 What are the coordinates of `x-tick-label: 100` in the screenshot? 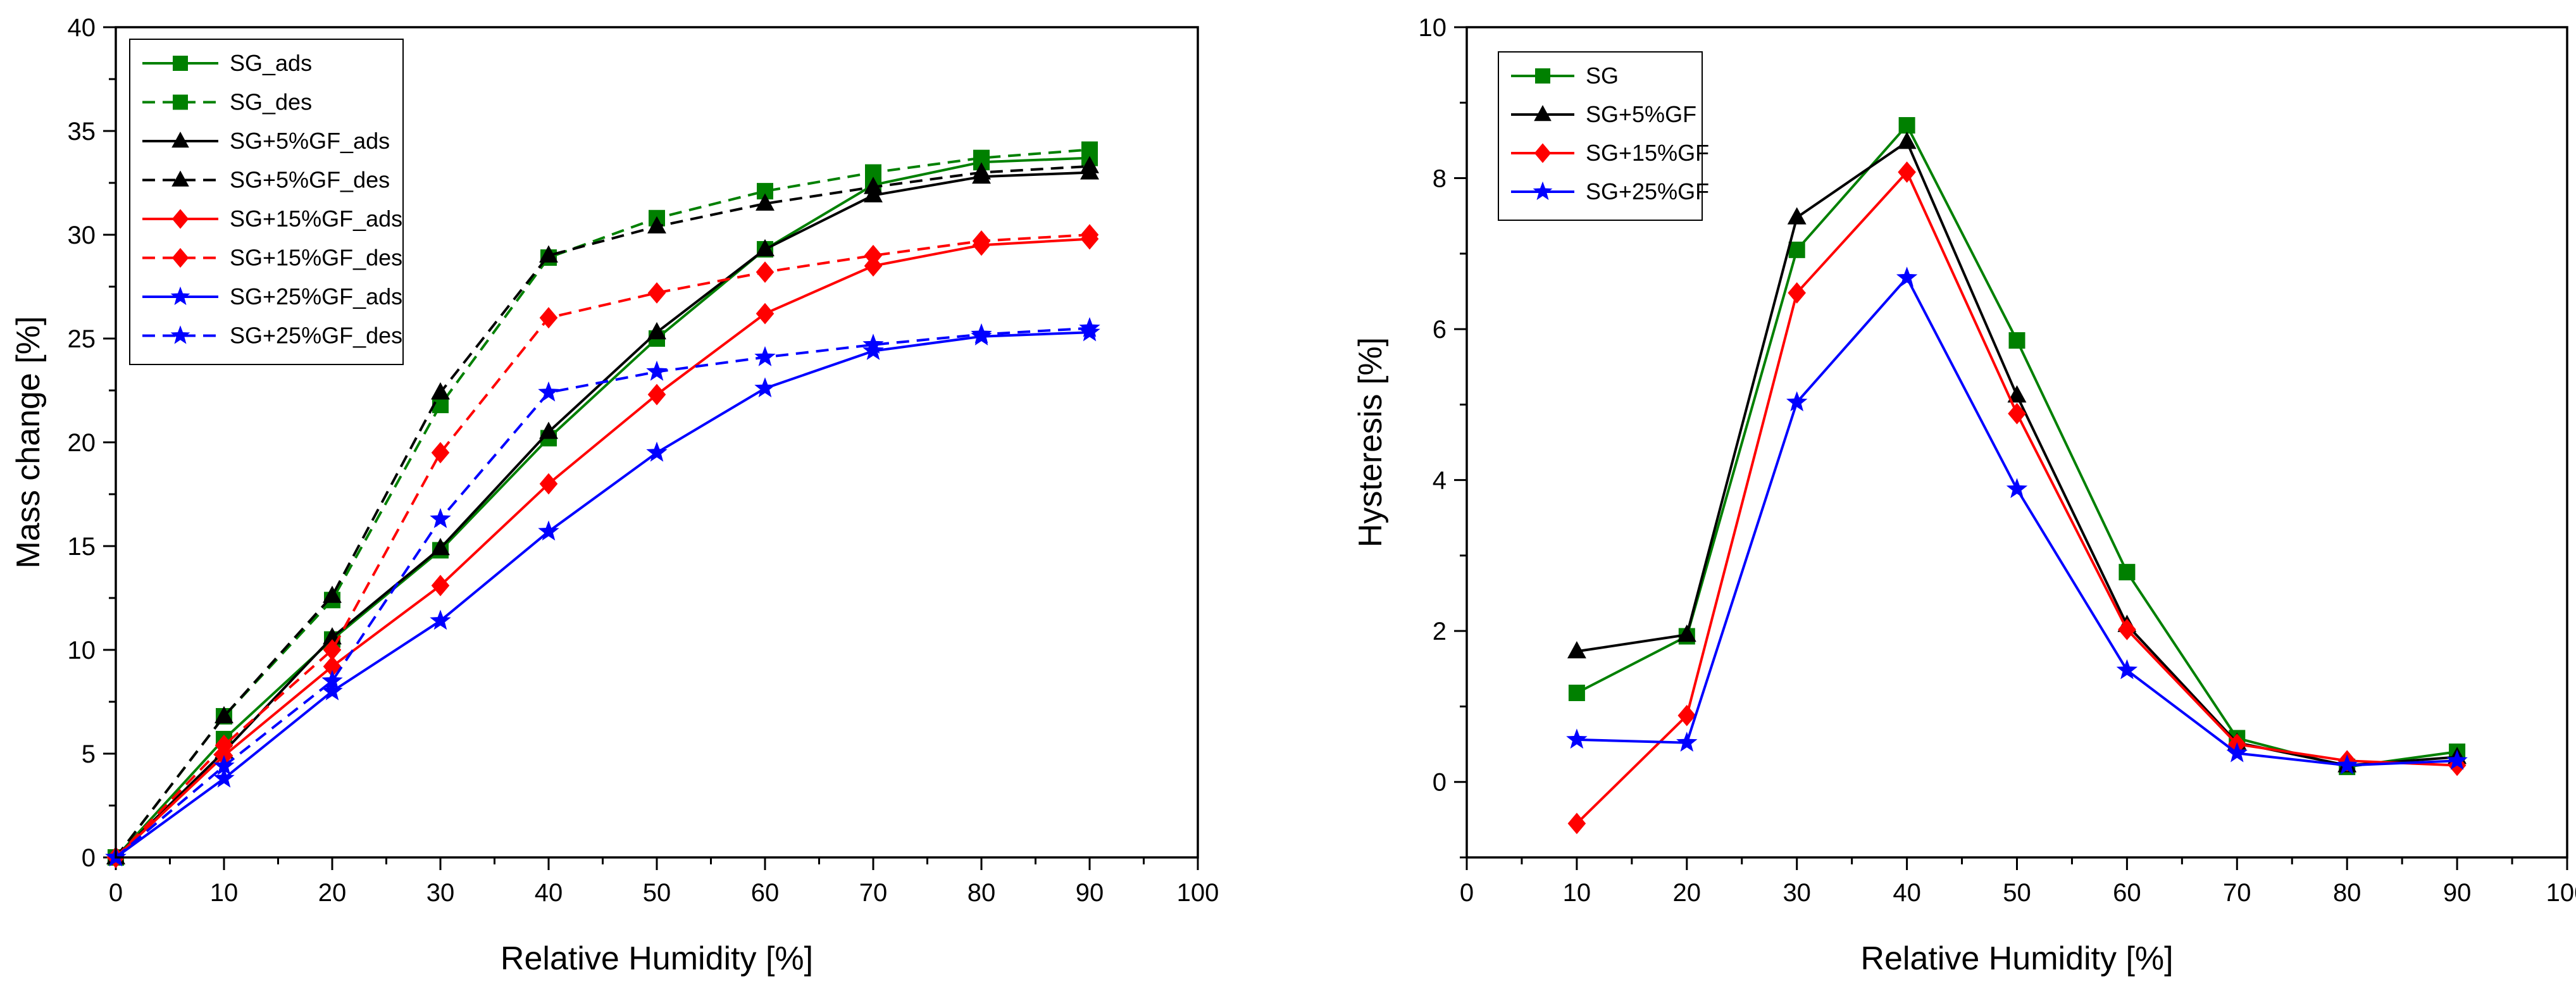 It's located at (1198, 893).